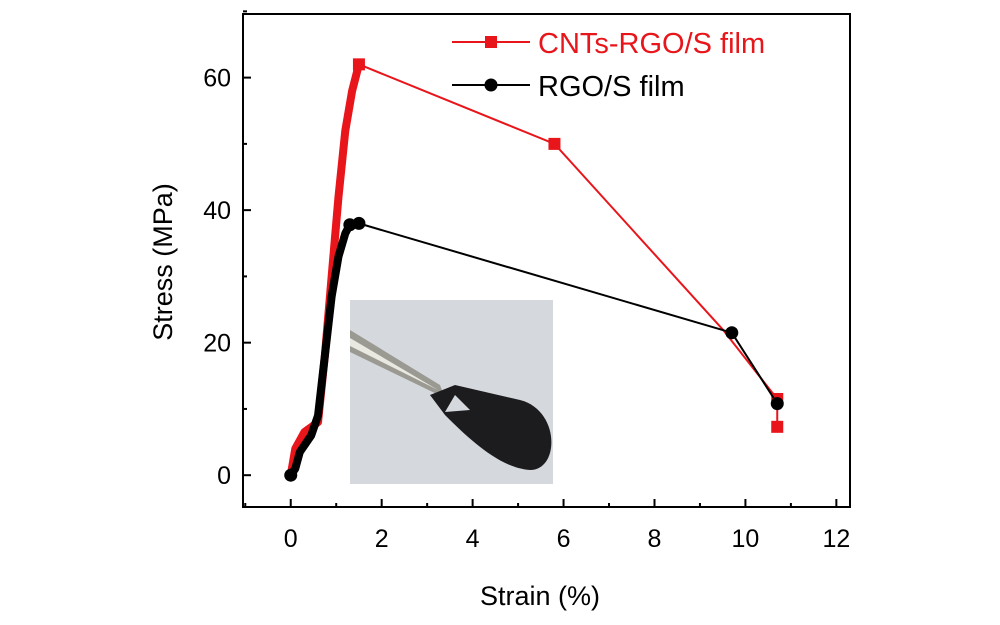  I want to click on inset-photo-film, so click(451, 392).